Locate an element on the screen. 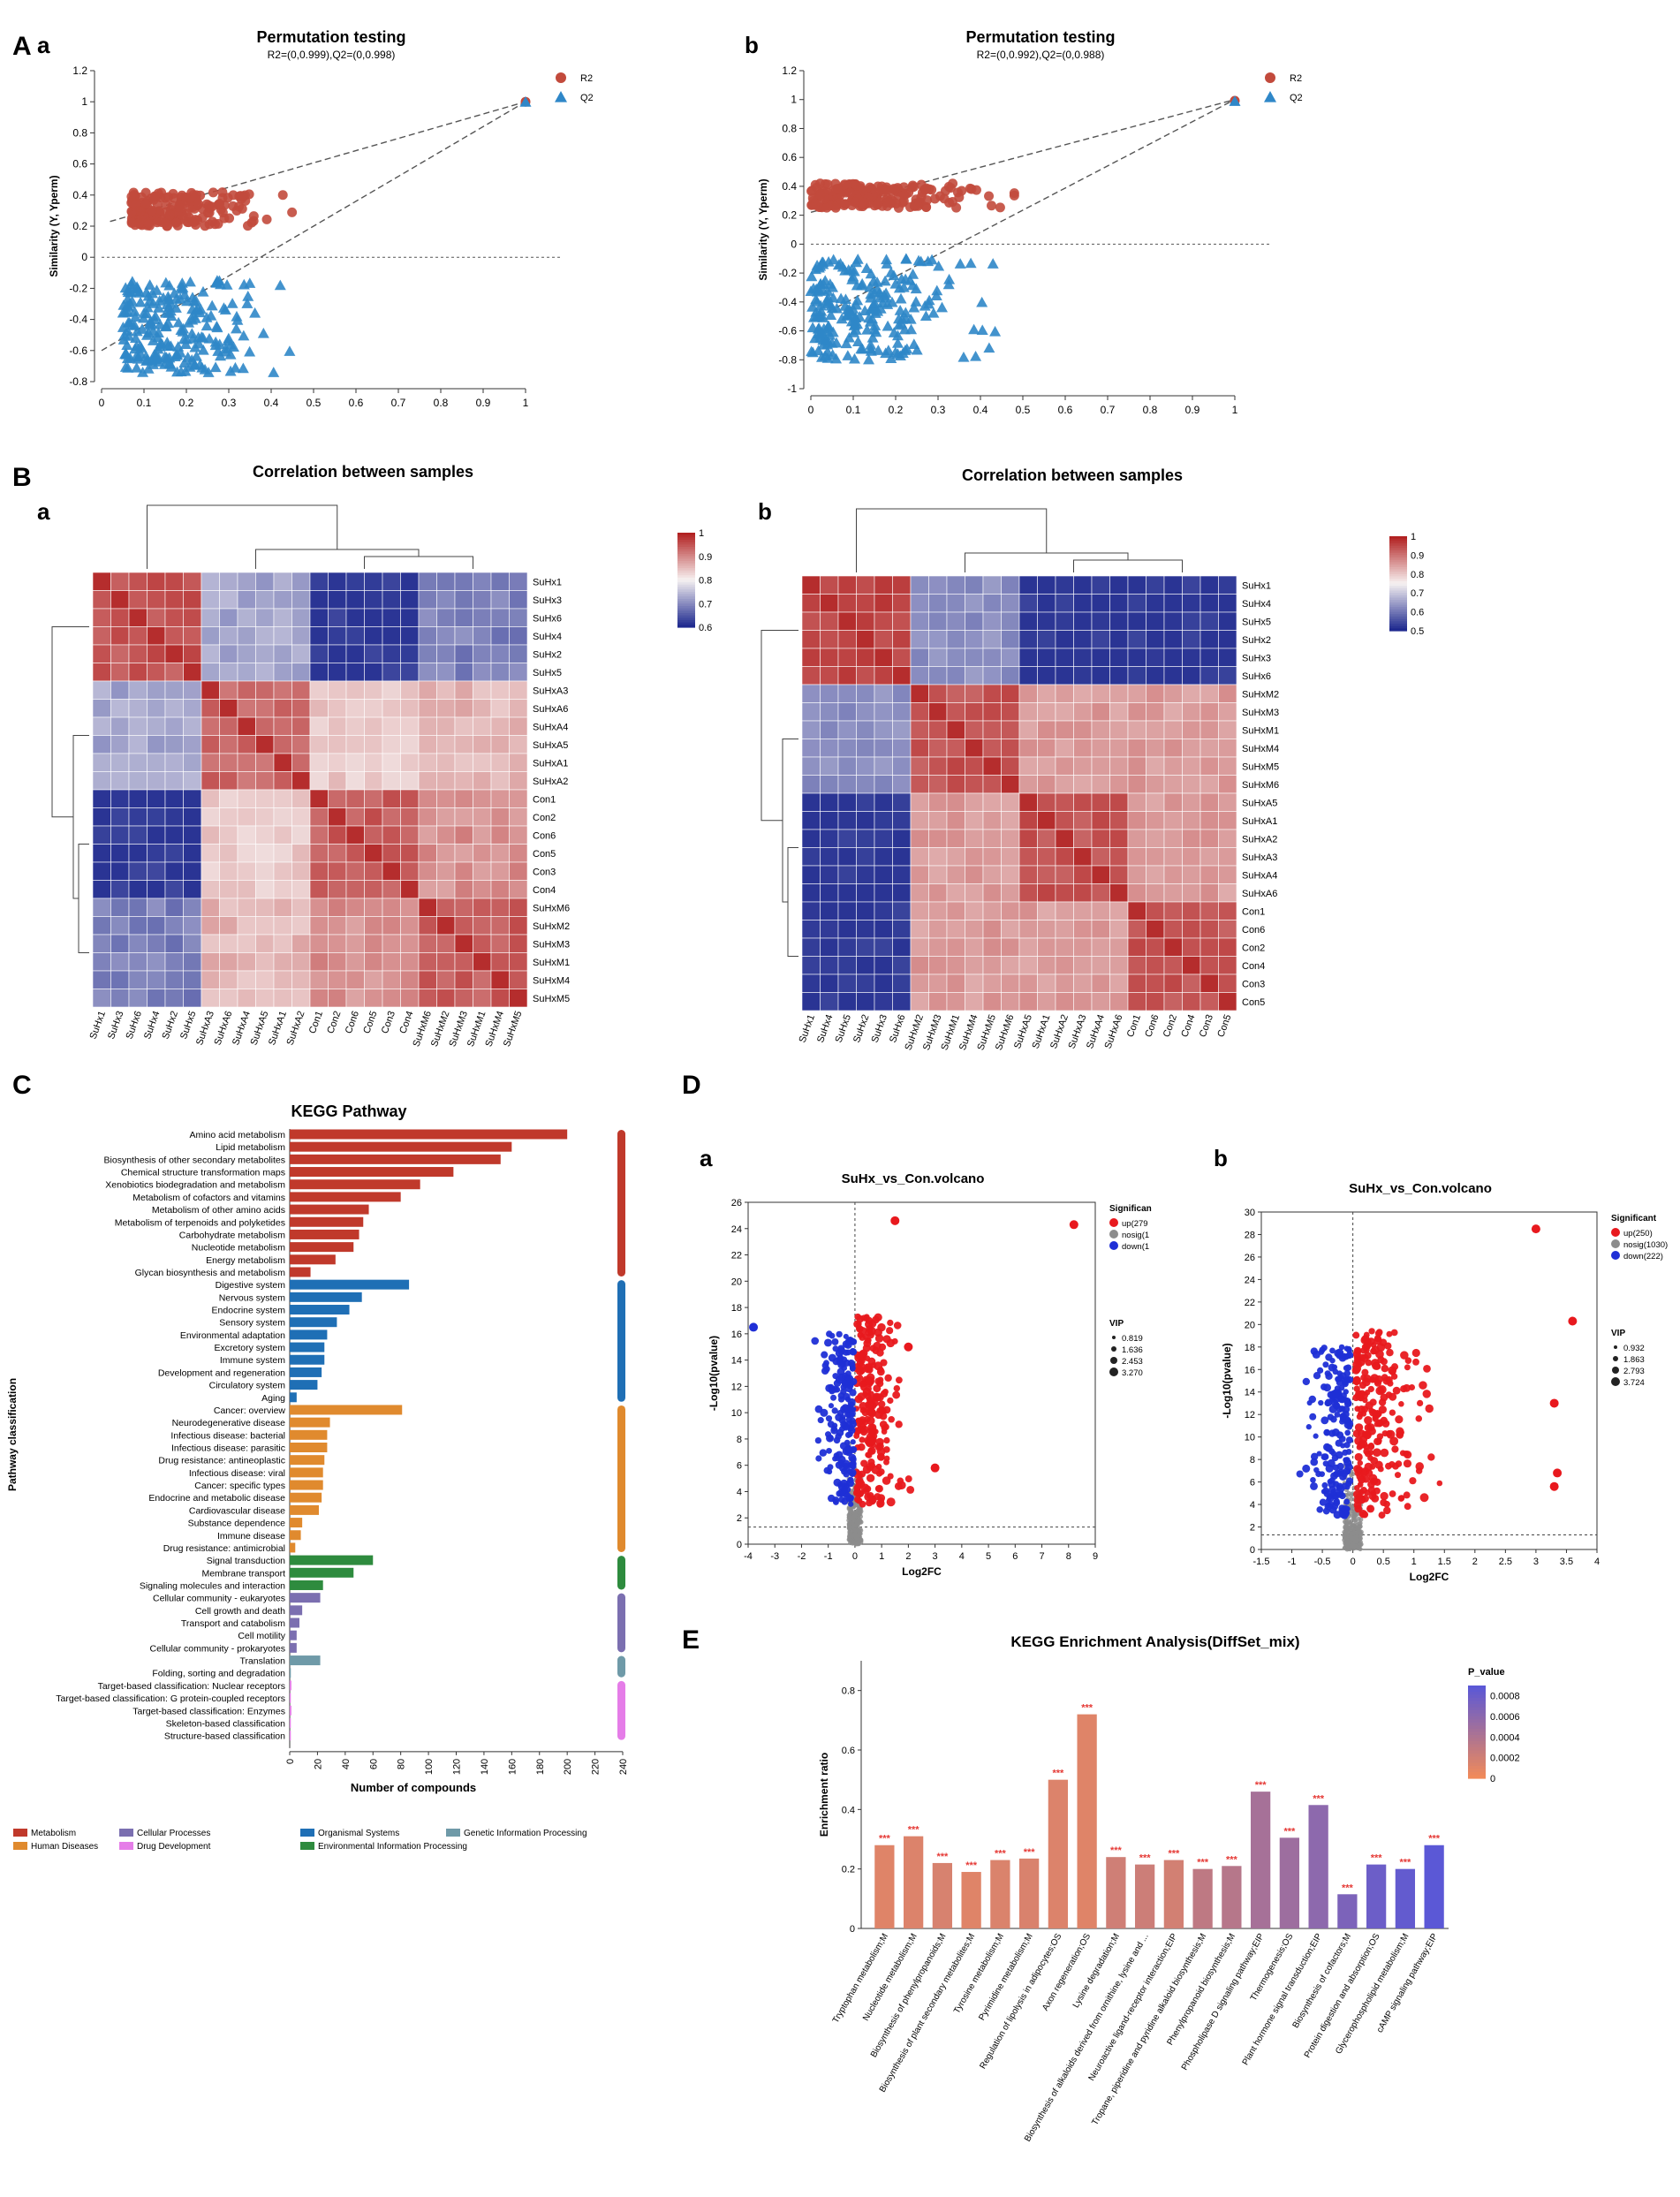 The width and height of the screenshot is (1680, 2197). significance-label: *** is located at coordinates (1001, 1855).